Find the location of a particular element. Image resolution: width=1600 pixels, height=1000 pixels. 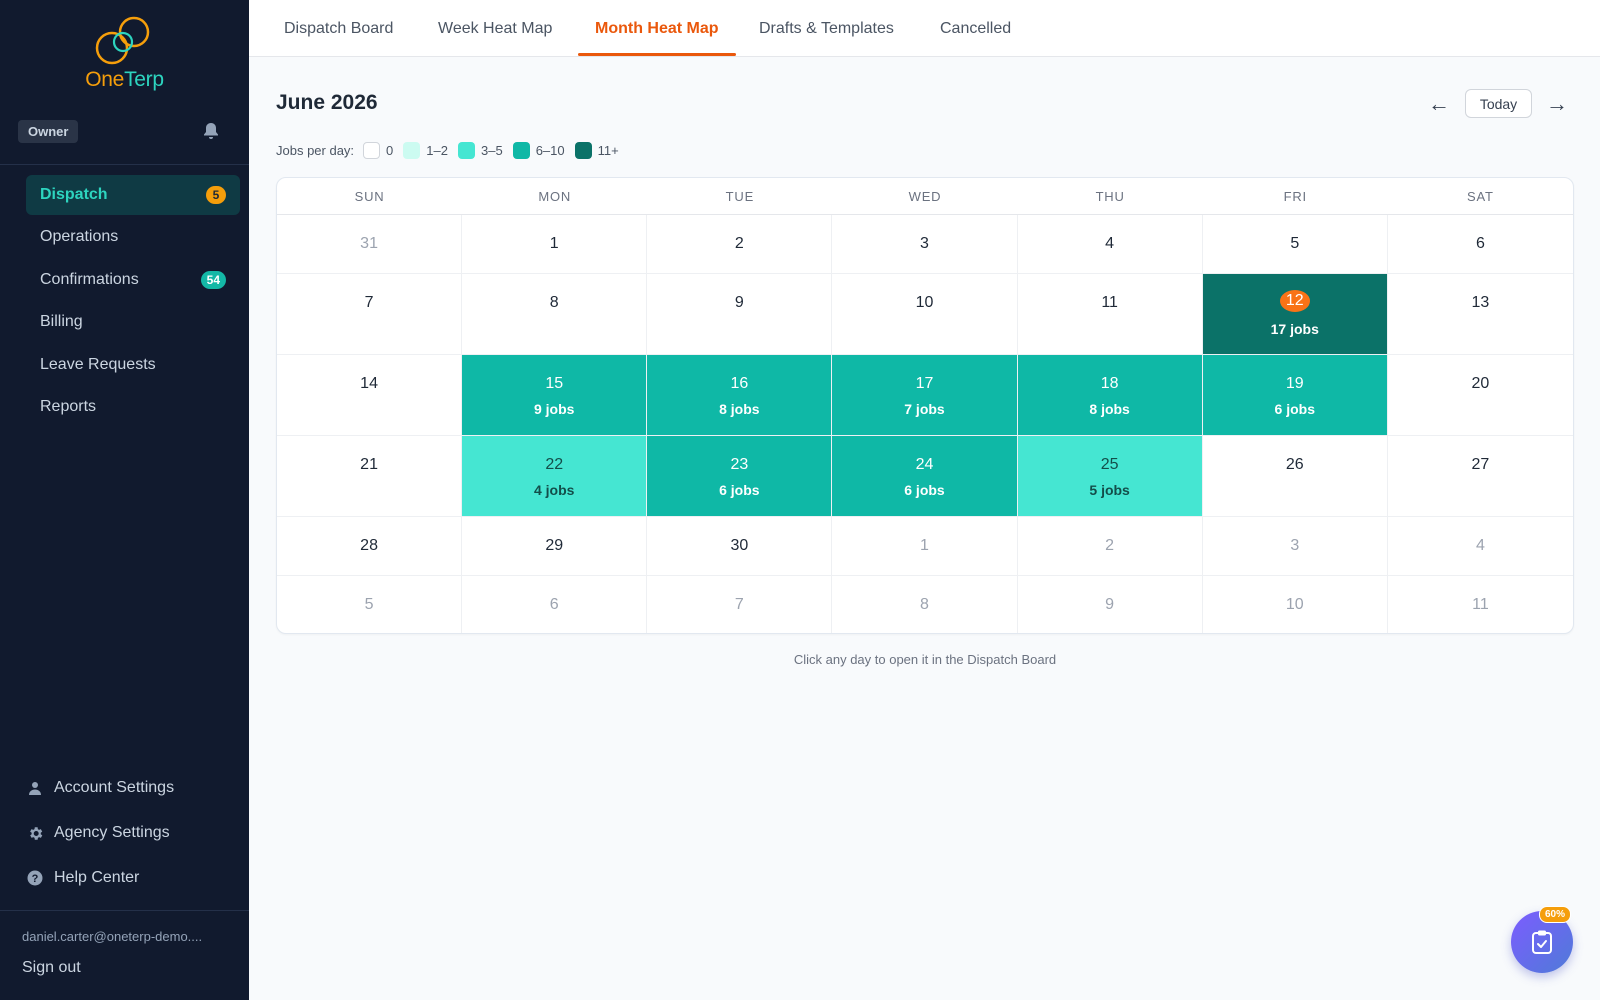

tab-week-heat-map: Week Heat Map is located at coordinates (495, 28).